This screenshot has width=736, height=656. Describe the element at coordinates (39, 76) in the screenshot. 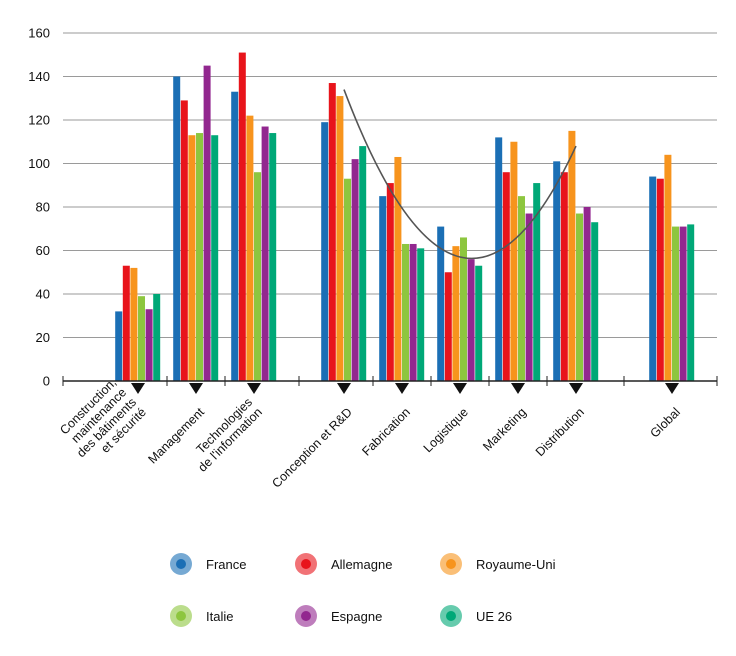

I see `y-tick-label: 140` at that location.